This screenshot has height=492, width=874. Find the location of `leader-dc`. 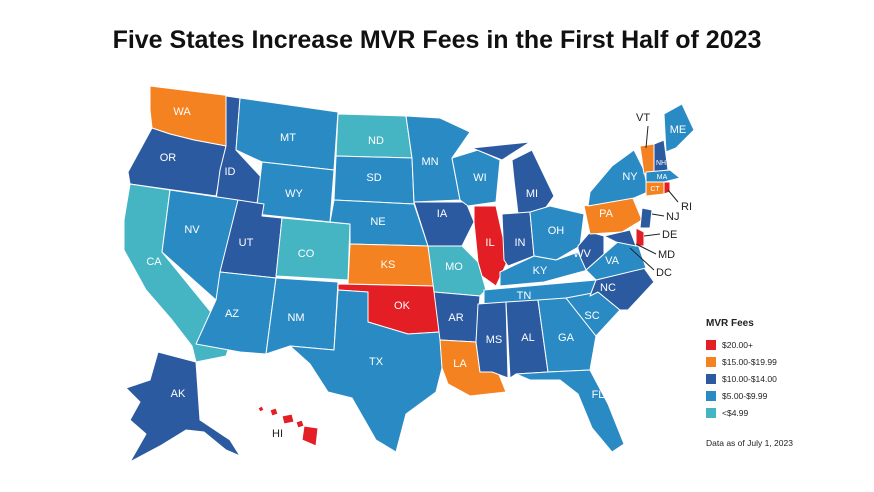

leader-dc is located at coordinates (642, 259).